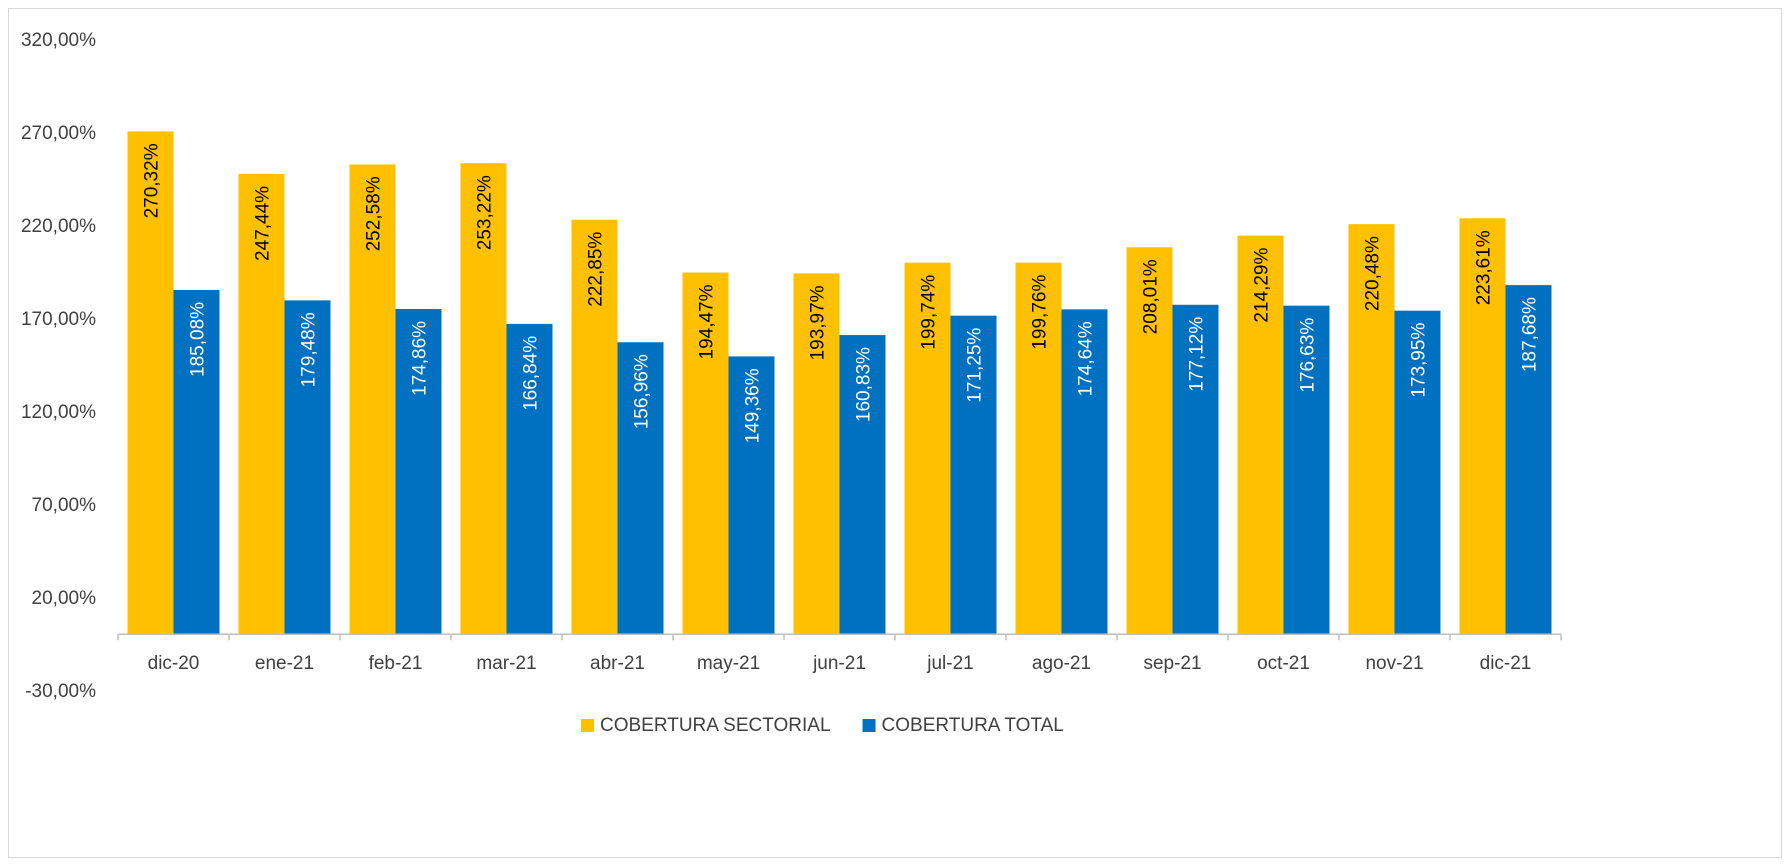 This screenshot has height=866, width=1790. Describe the element at coordinates (1419, 360) in the screenshot. I see `data-label: 173,95%` at that location.